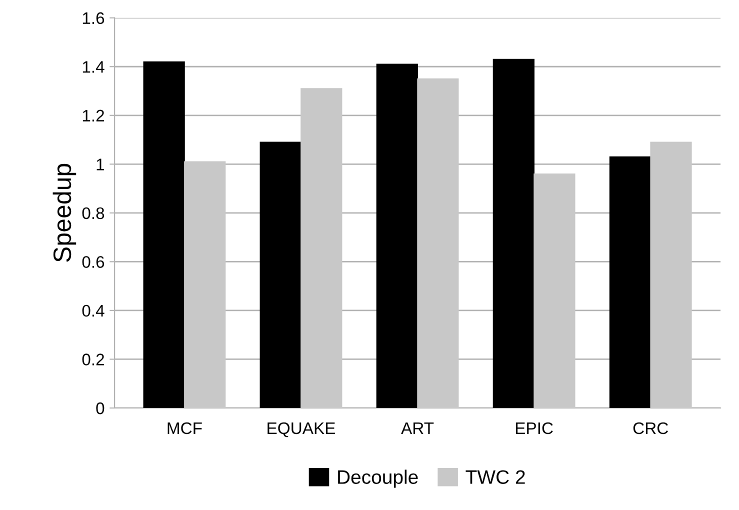 The width and height of the screenshot is (739, 510). I want to click on y-tick-label: 1.2, so click(93, 116).